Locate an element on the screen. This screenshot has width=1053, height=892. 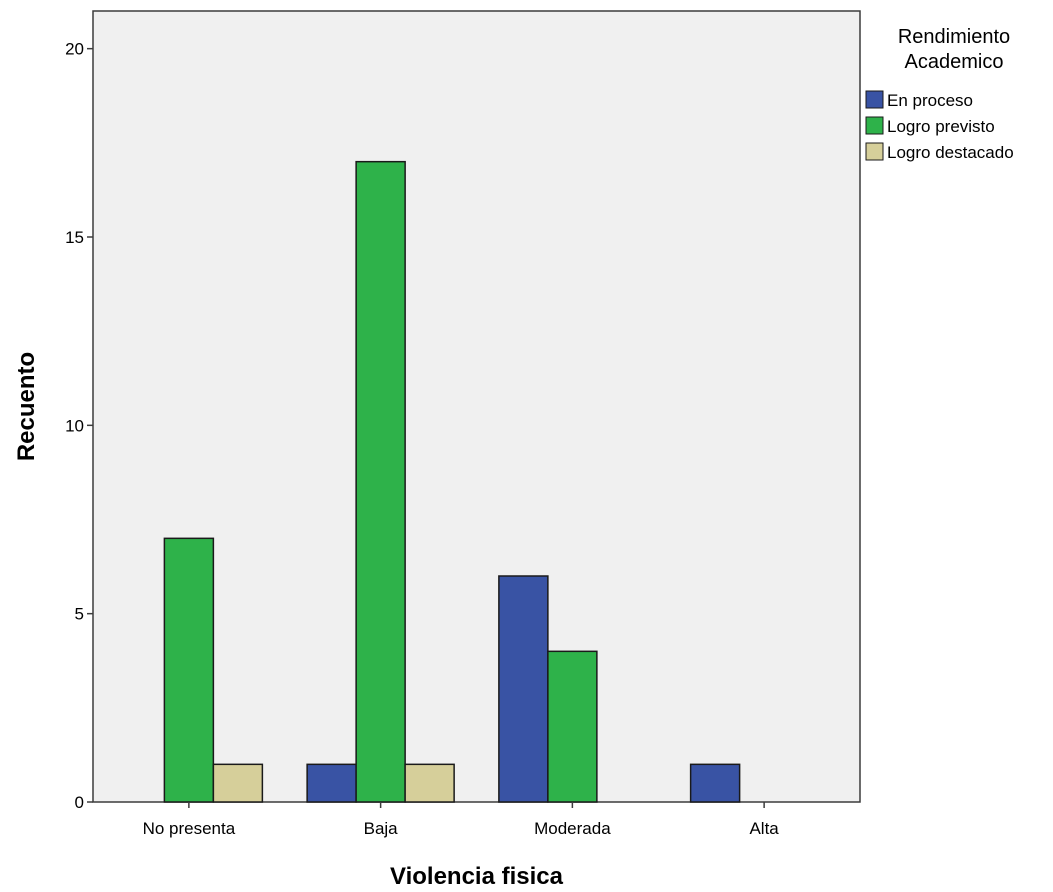
bar-alta-en-proceso is located at coordinates (715, 783).